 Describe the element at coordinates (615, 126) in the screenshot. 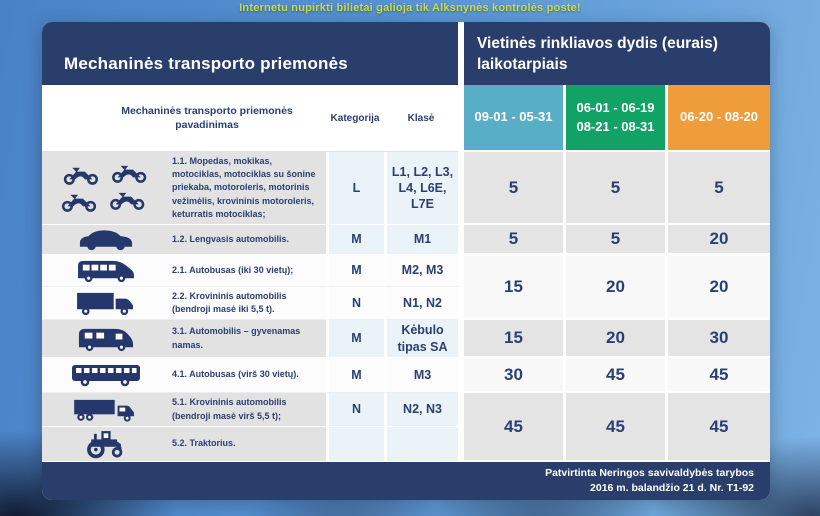

I see `period-label: 08-21 - 08-31` at that location.